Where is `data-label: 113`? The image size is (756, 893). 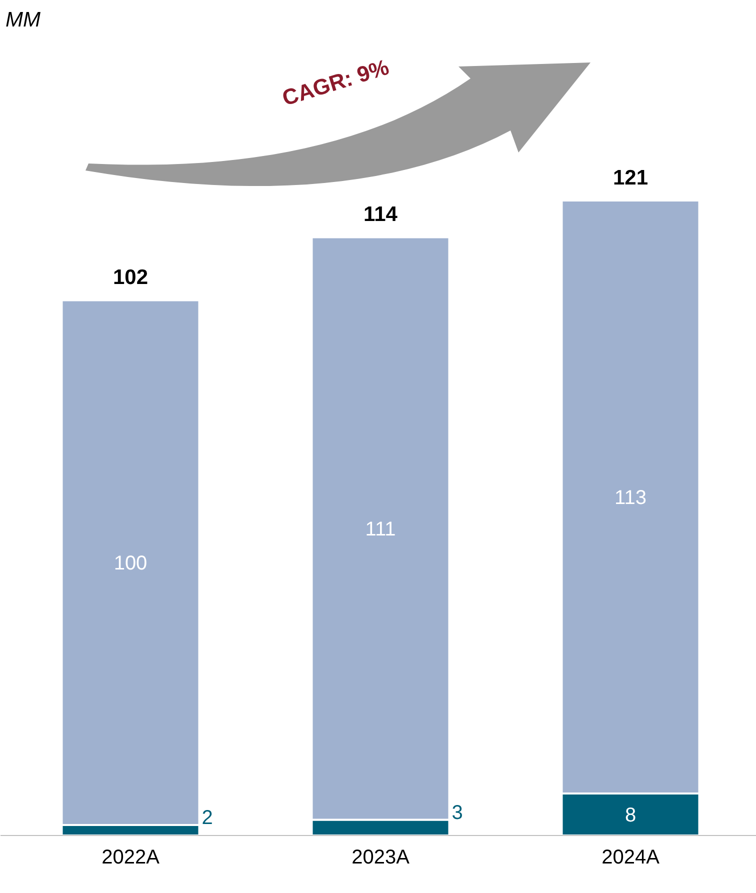 data-label: 113 is located at coordinates (630, 498).